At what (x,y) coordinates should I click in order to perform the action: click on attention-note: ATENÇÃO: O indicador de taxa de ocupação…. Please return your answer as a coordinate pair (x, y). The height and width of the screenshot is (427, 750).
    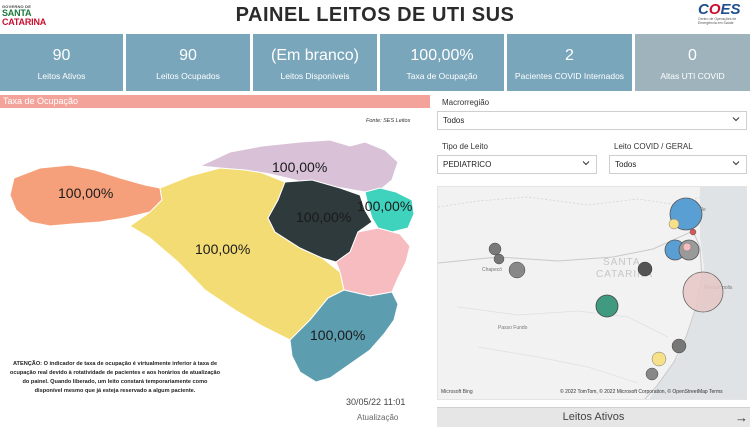
    Looking at the image, I should click on (115, 377).